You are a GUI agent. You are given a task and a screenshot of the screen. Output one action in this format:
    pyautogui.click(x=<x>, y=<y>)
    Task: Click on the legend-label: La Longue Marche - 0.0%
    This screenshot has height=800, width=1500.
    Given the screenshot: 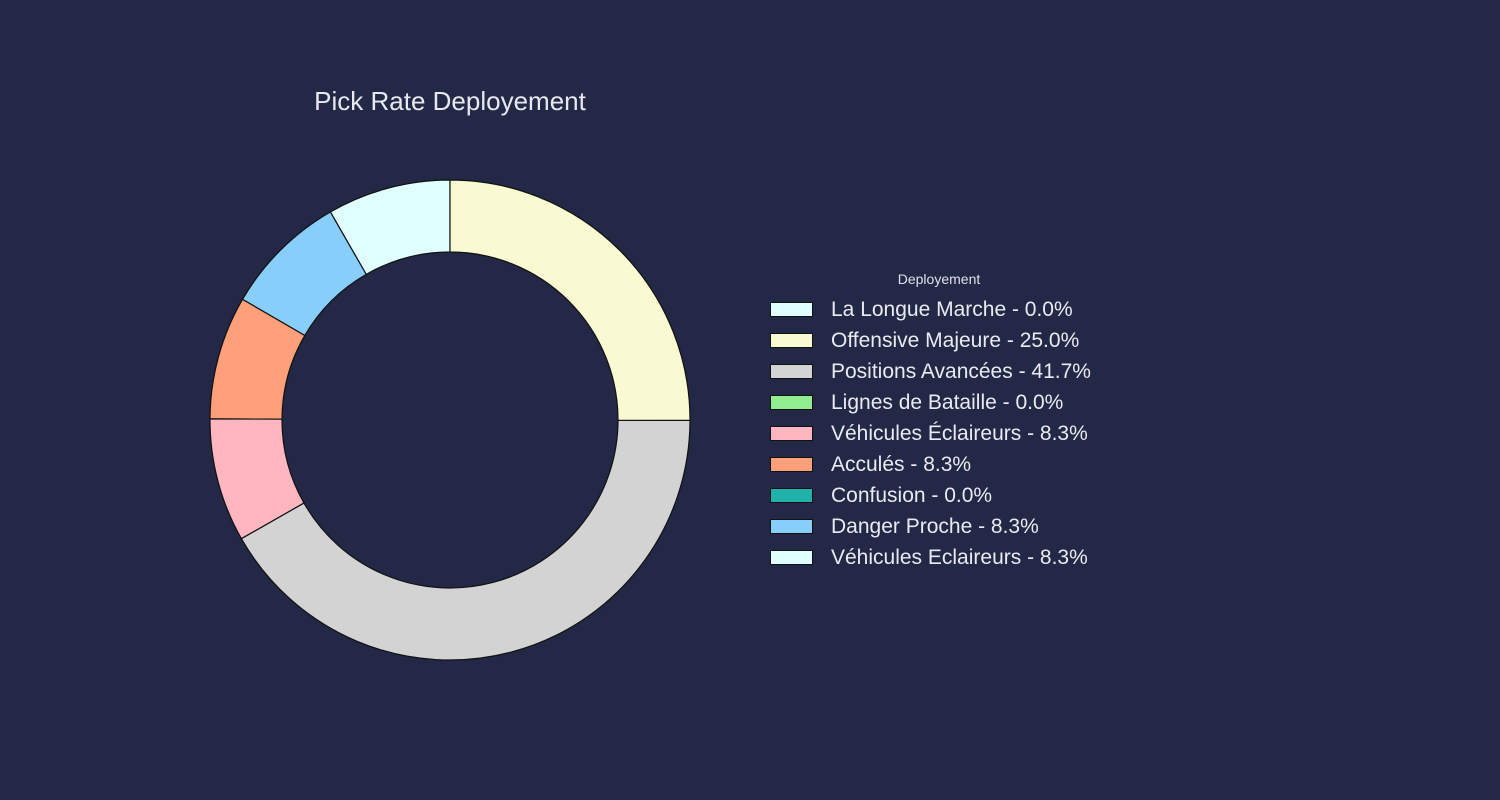 What is the action you would take?
    pyautogui.click(x=952, y=309)
    